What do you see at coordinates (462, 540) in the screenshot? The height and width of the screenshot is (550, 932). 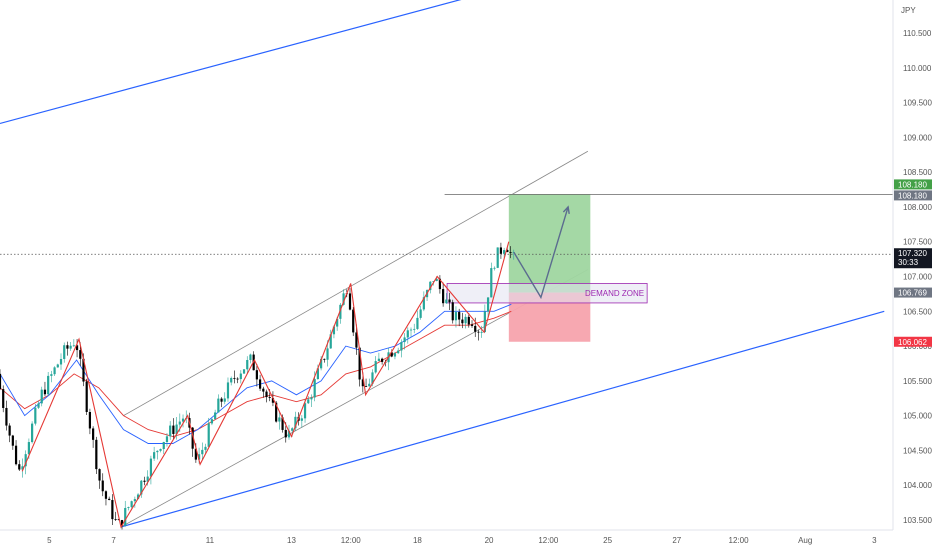 I see `time-scale: 5 7 11 13 12:00 18 20 12:00 25 27 12:00 Aug 3` at bounding box center [462, 540].